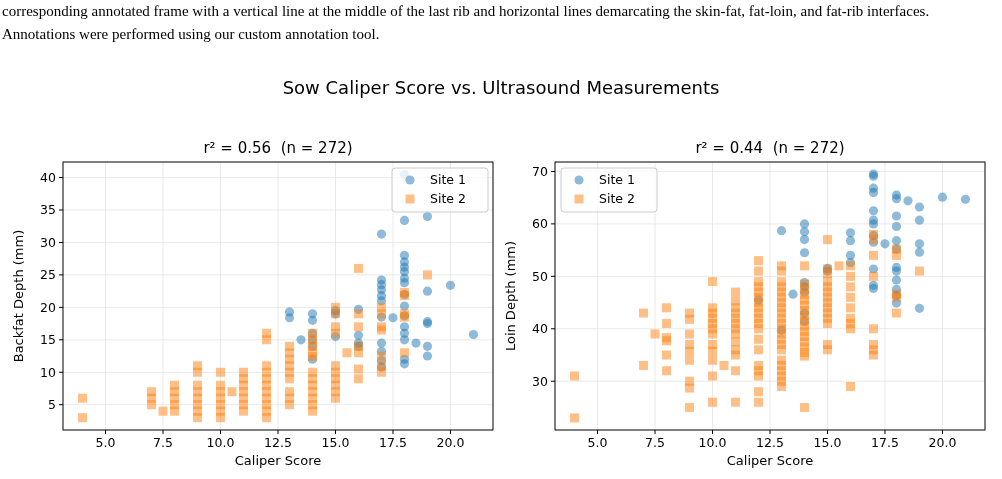 The height and width of the screenshot is (479, 1002). I want to click on y-tick-label: 15, so click(48, 340).